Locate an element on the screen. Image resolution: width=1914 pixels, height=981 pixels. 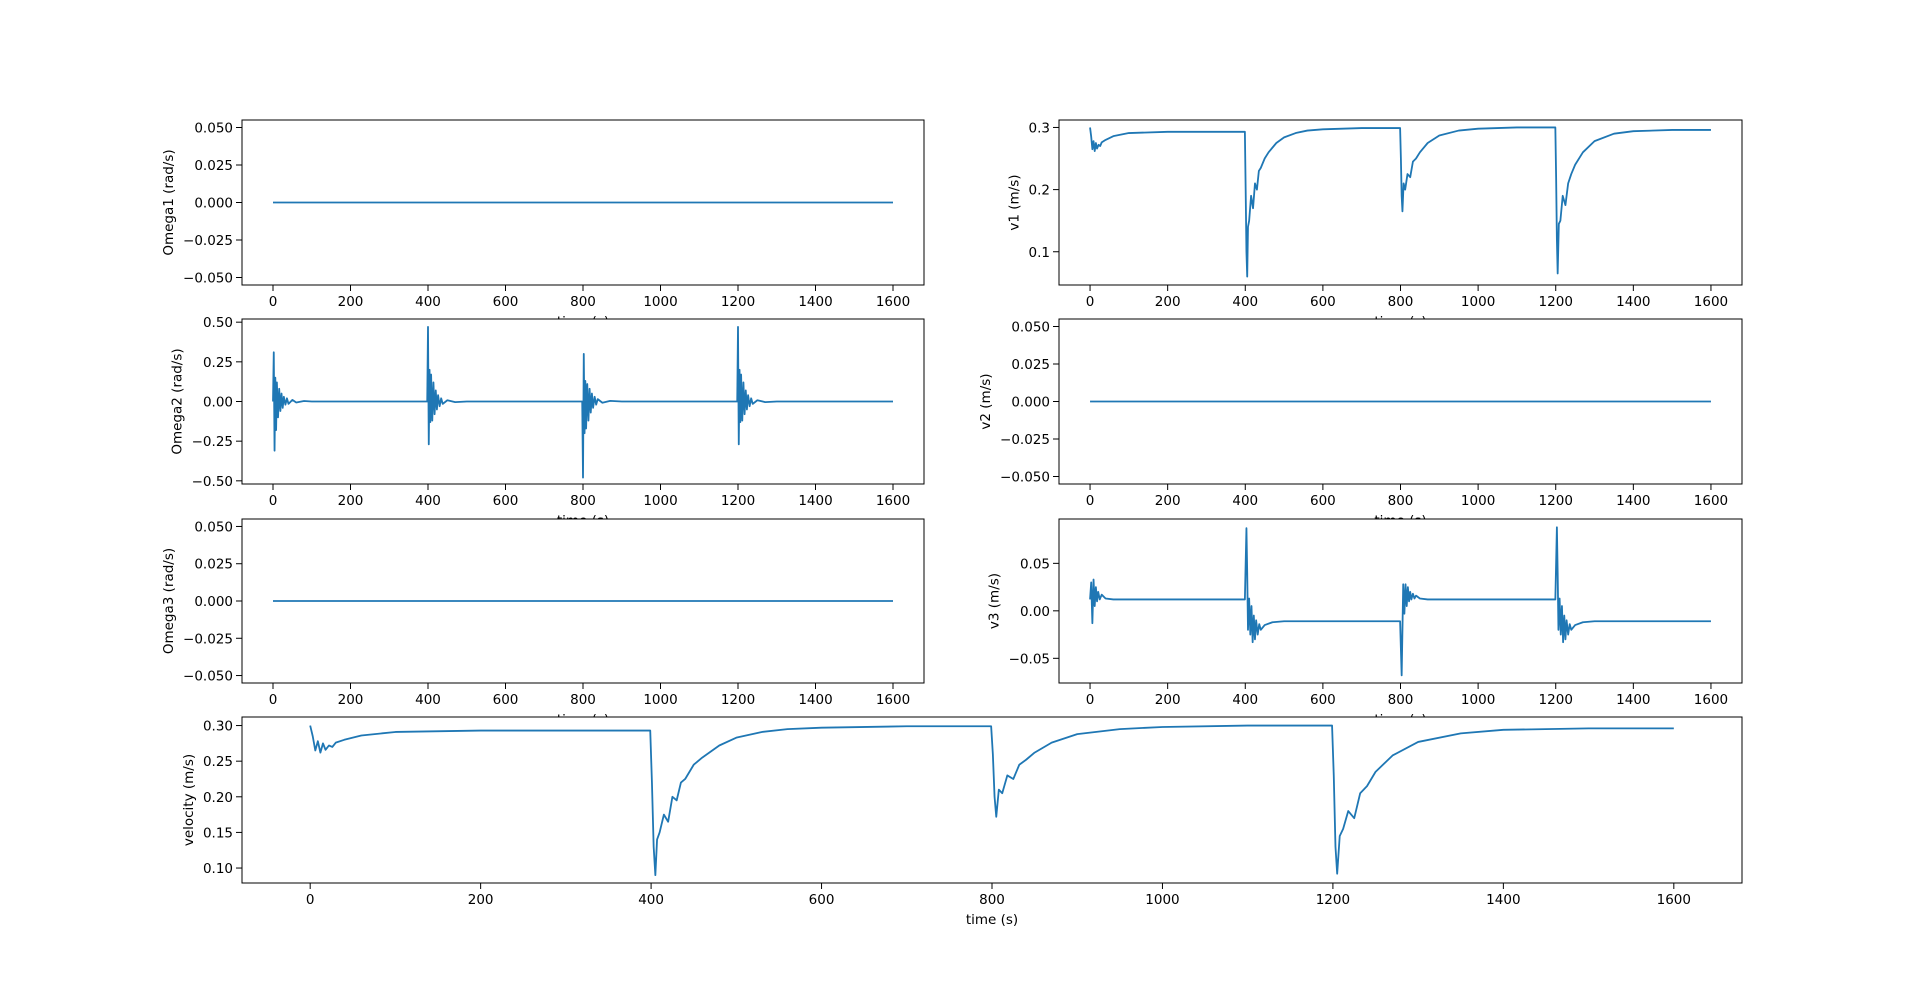
y-axis-label: Omega2 (rad/s) is located at coordinates (178, 401).